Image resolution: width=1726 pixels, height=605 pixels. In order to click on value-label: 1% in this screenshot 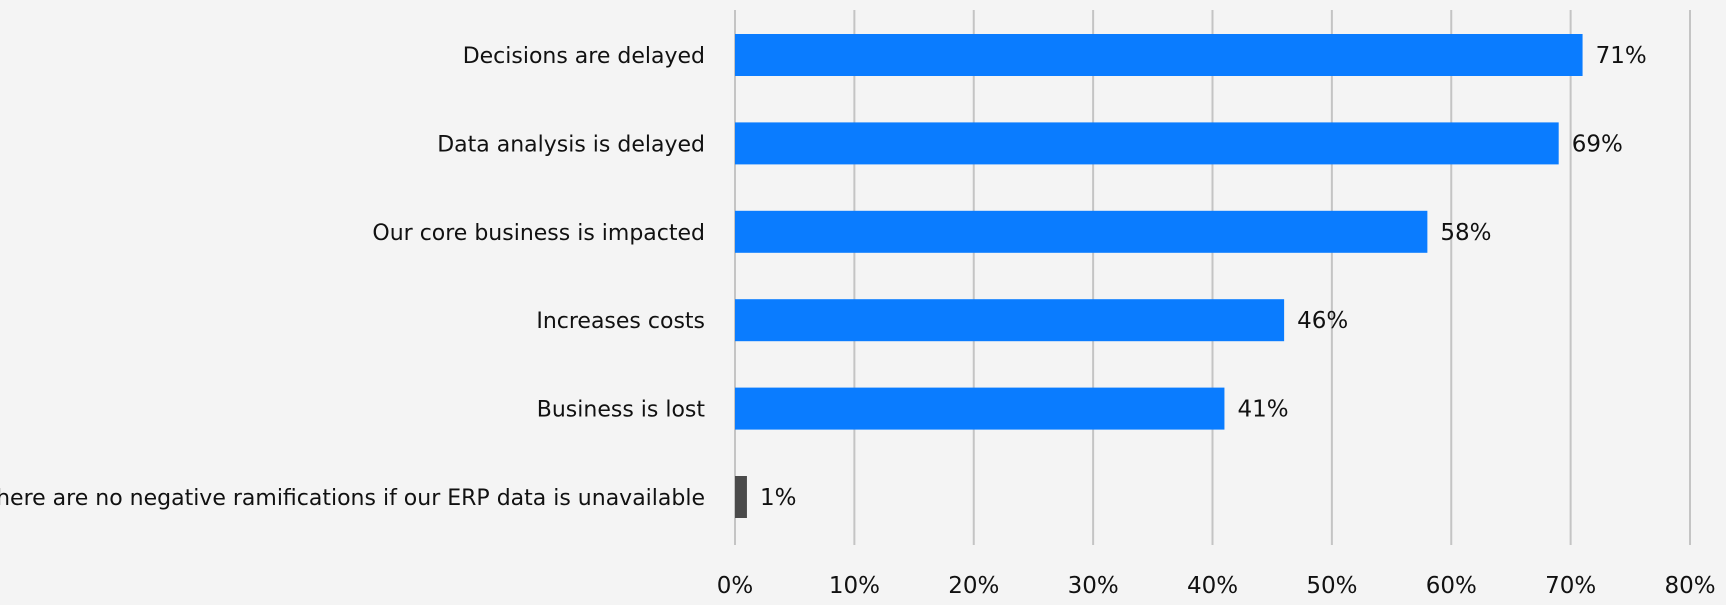, I will do `click(778, 498)`.